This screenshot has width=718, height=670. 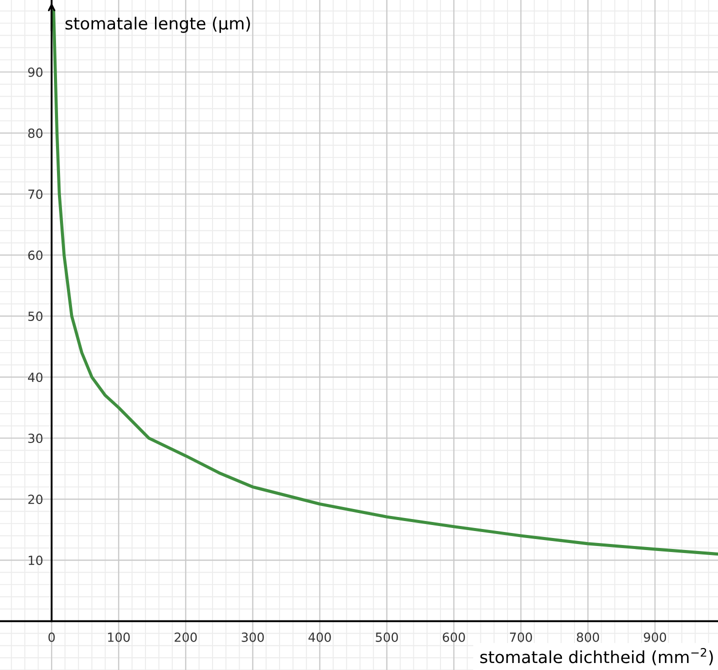 I want to click on x-tick-label: 300, so click(x=253, y=637).